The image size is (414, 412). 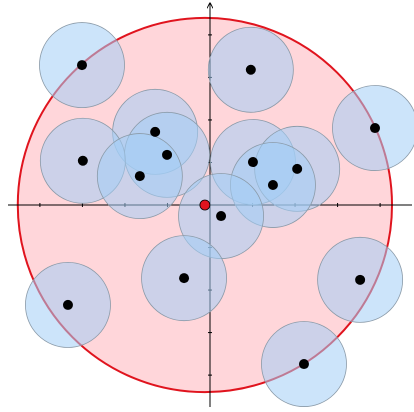 I want to click on center-point, so click(x=205, y=205).